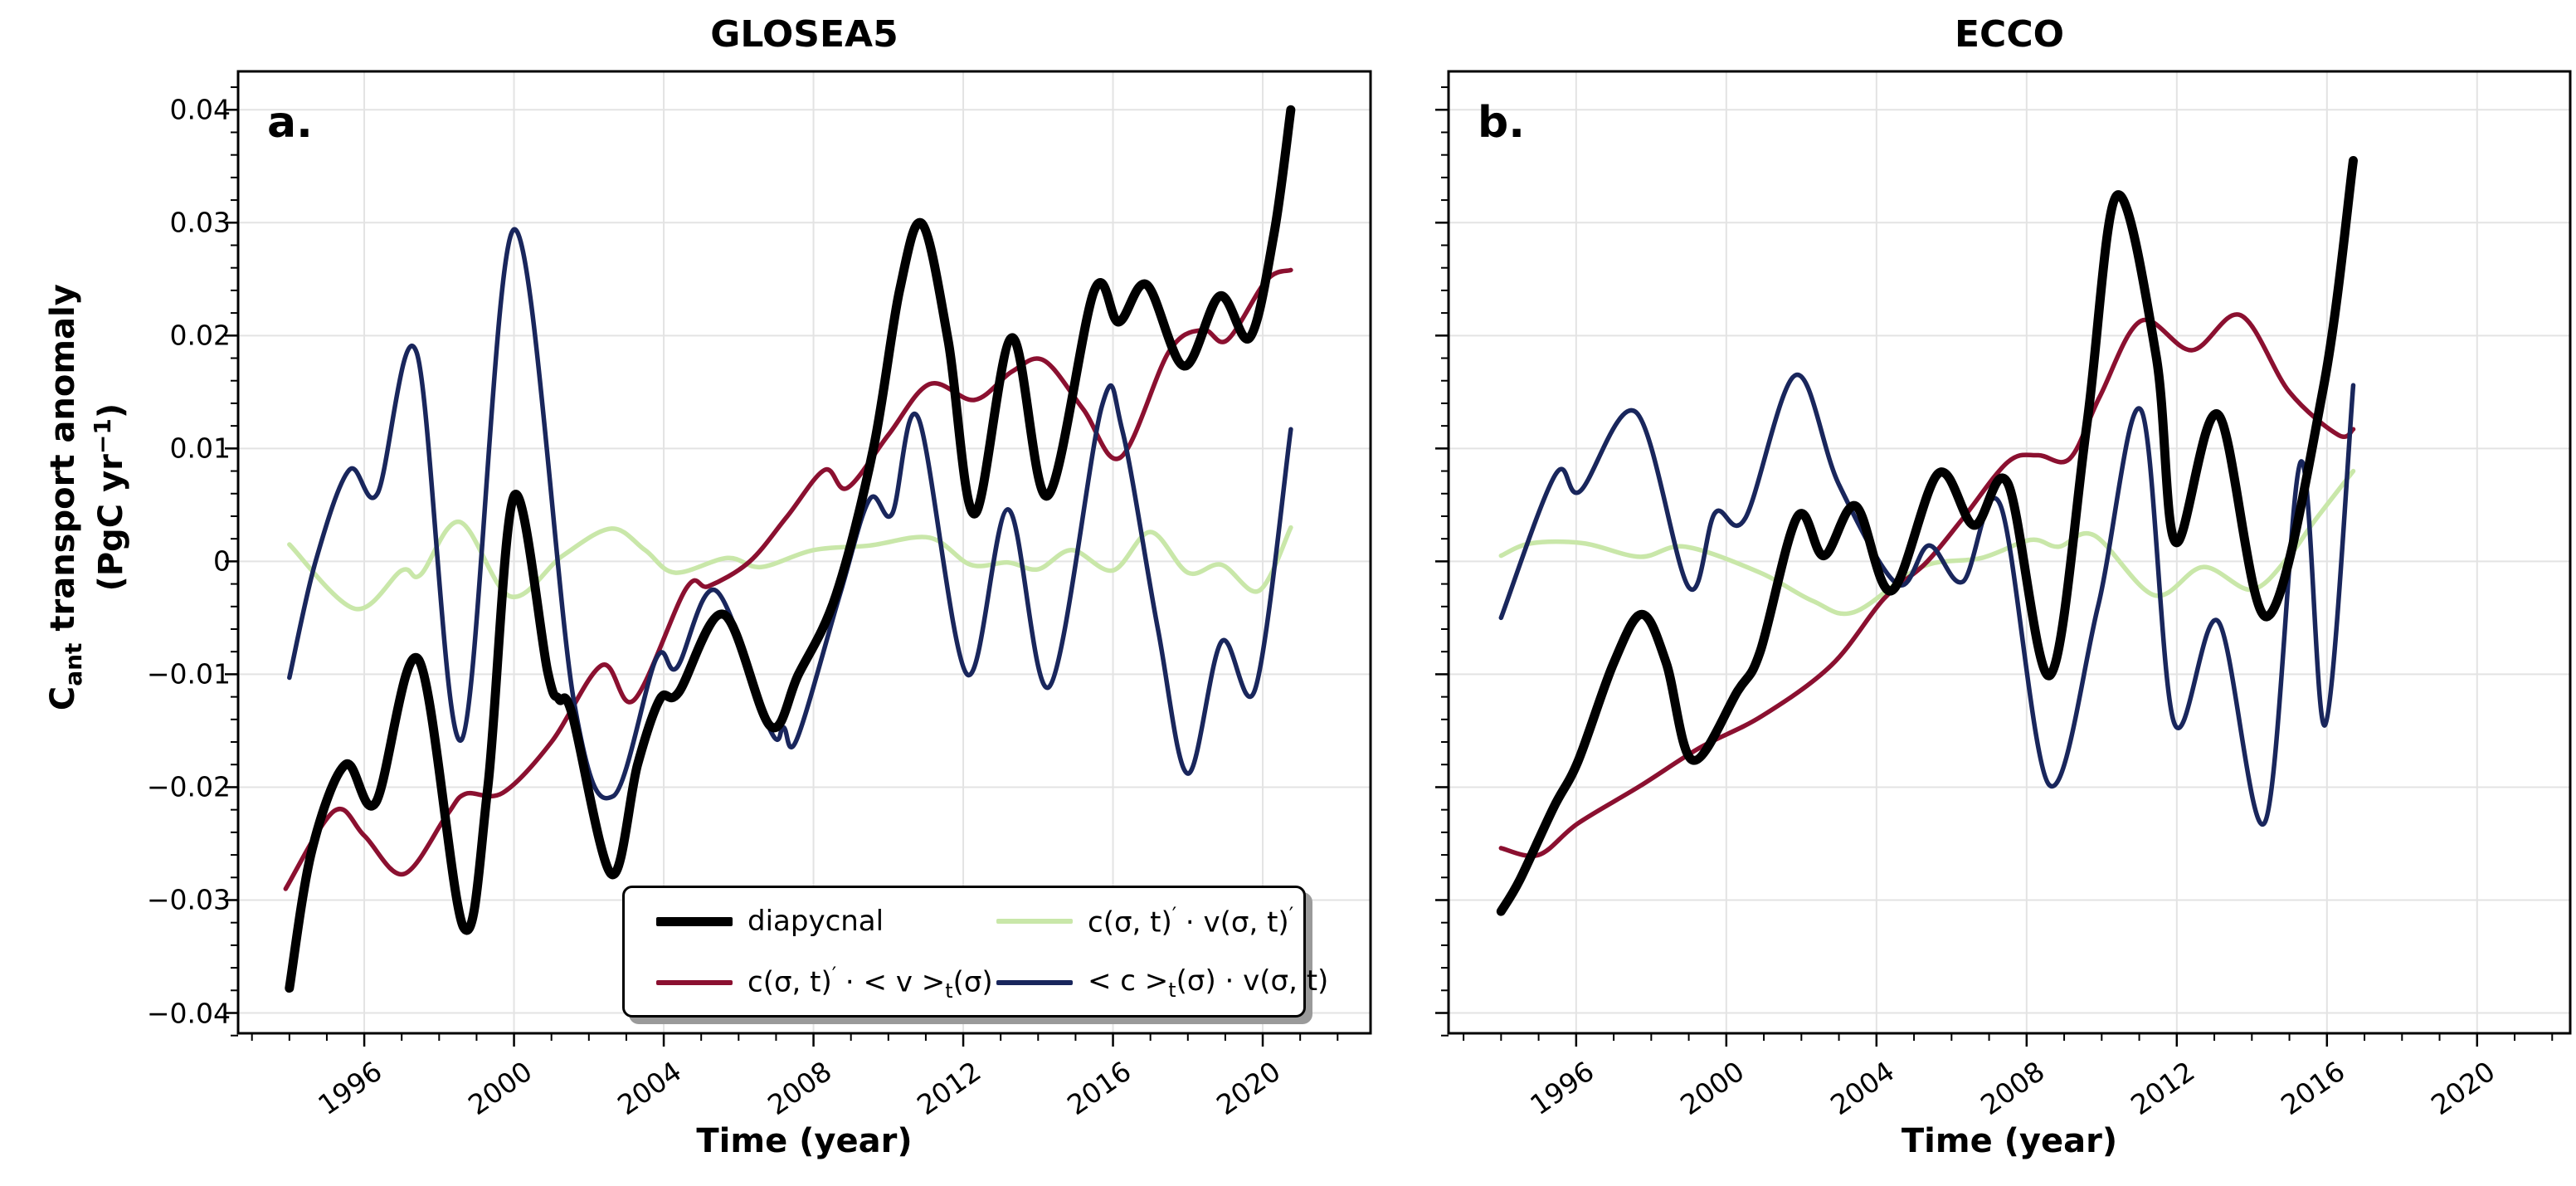 The height and width of the screenshot is (1186, 2576). What do you see at coordinates (62, 463) in the screenshot?
I see `text-fragment: transport anomaly` at bounding box center [62, 463].